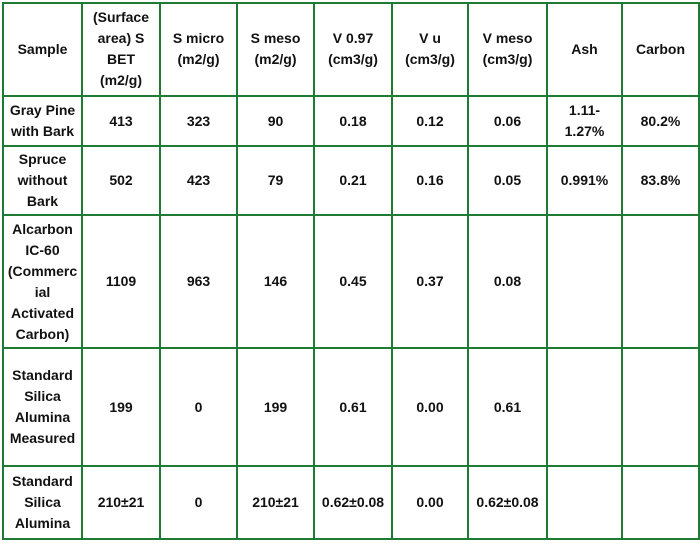 The height and width of the screenshot is (544, 700). I want to click on cell-s-micro: 423, so click(198, 180).